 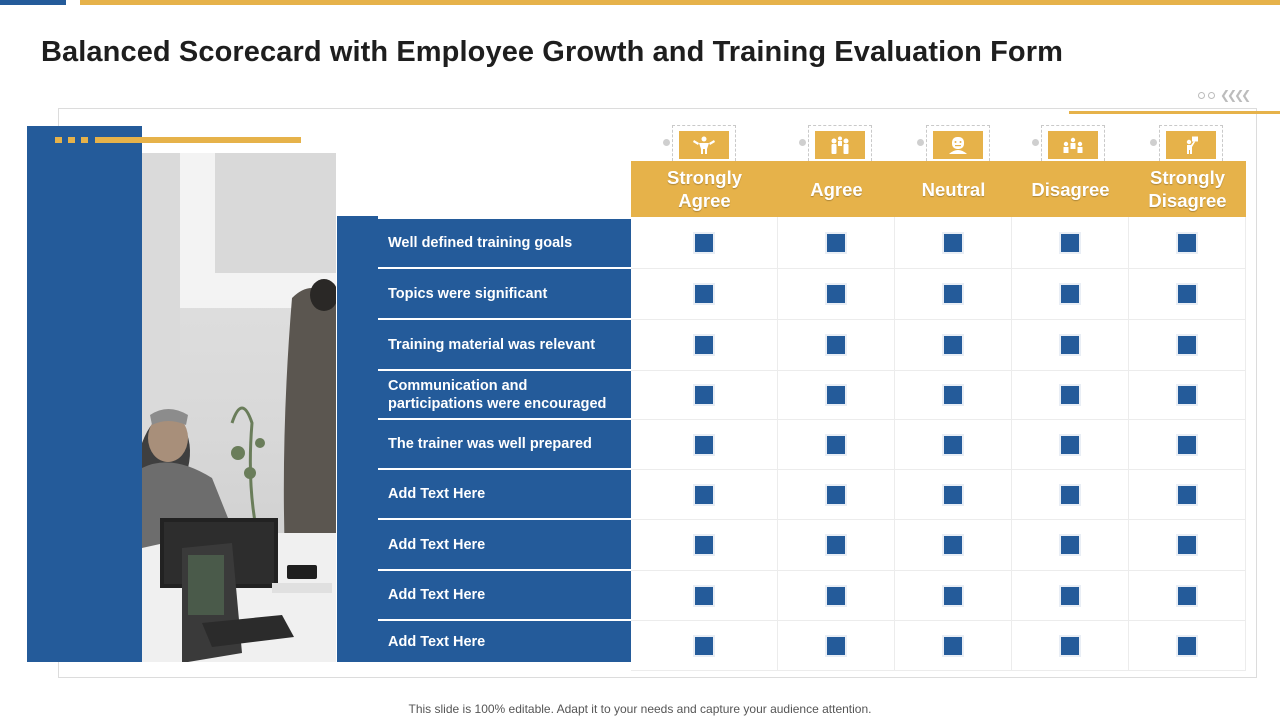 What do you see at coordinates (953, 189) in the screenshot?
I see `header-neutral: Neutral` at bounding box center [953, 189].